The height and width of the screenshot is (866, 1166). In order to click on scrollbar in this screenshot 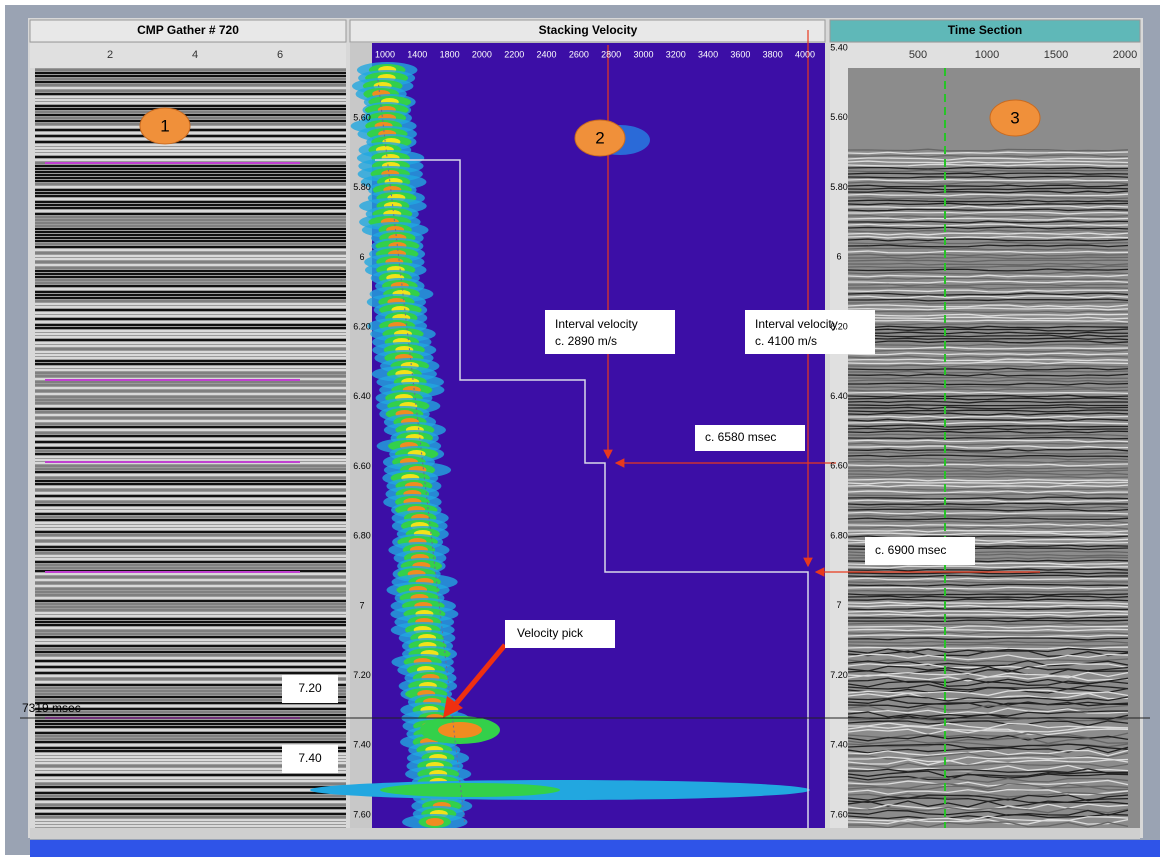, I will do `click(585, 833)`.